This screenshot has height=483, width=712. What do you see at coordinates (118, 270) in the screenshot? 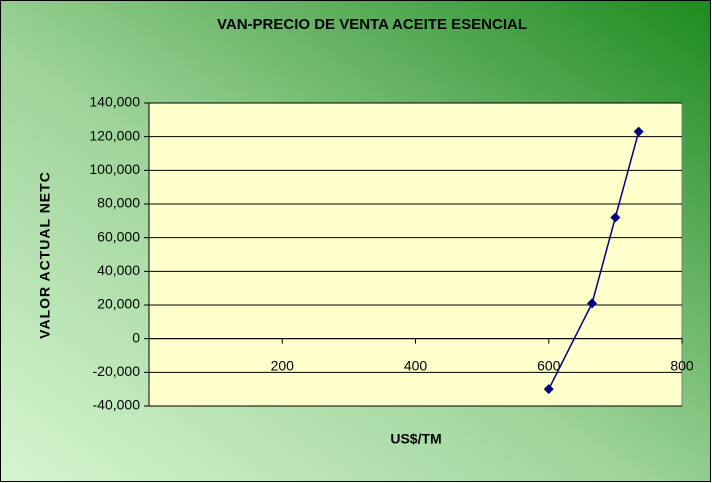
I see `y-tick-label: 40,000` at bounding box center [118, 270].